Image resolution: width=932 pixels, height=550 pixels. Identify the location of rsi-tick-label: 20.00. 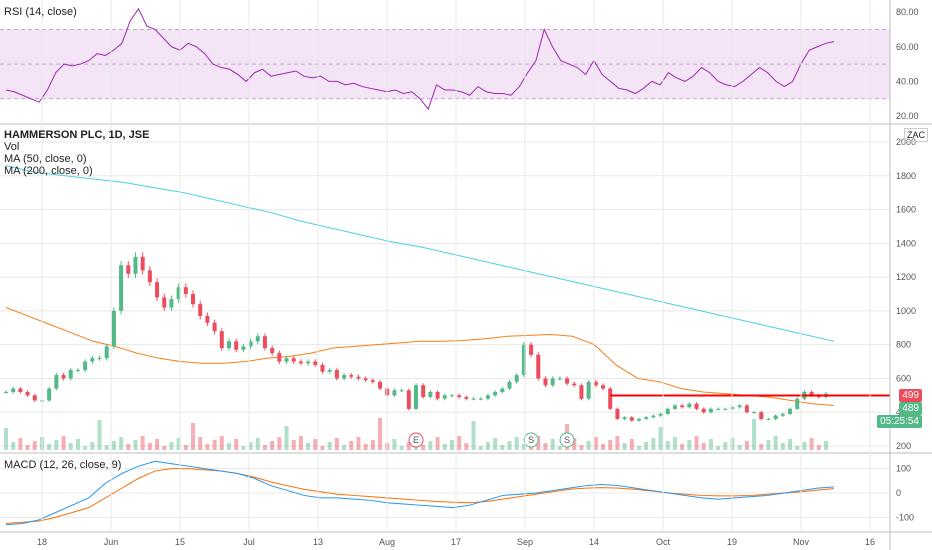
(907, 116).